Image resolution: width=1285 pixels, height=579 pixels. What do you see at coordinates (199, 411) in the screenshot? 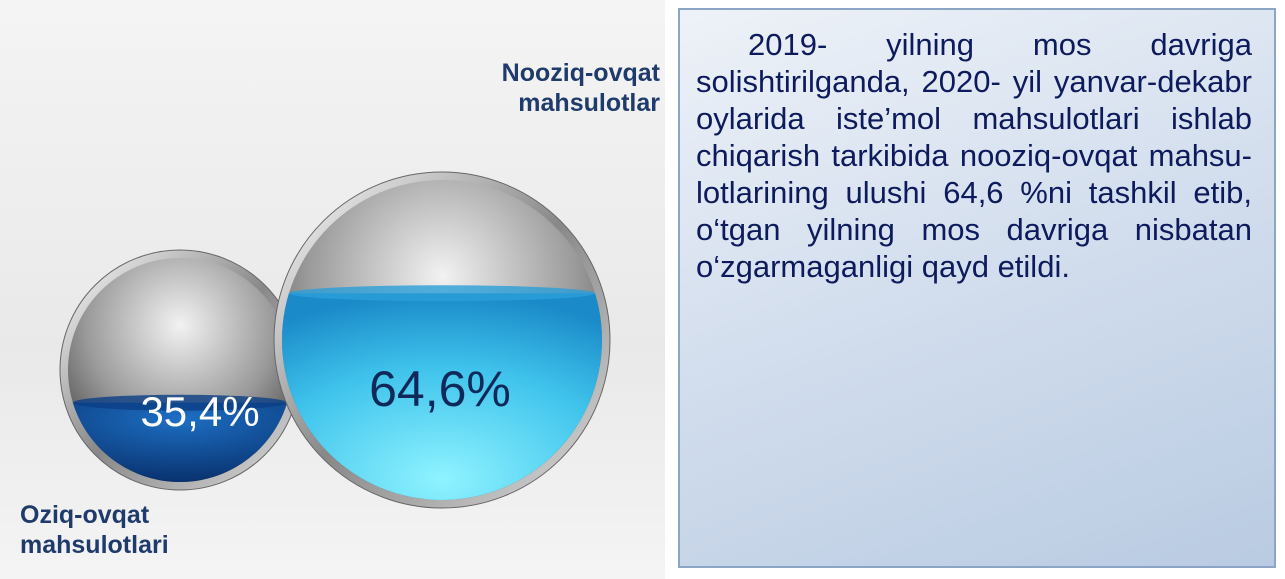
I see `value-label: 35,4%` at bounding box center [199, 411].